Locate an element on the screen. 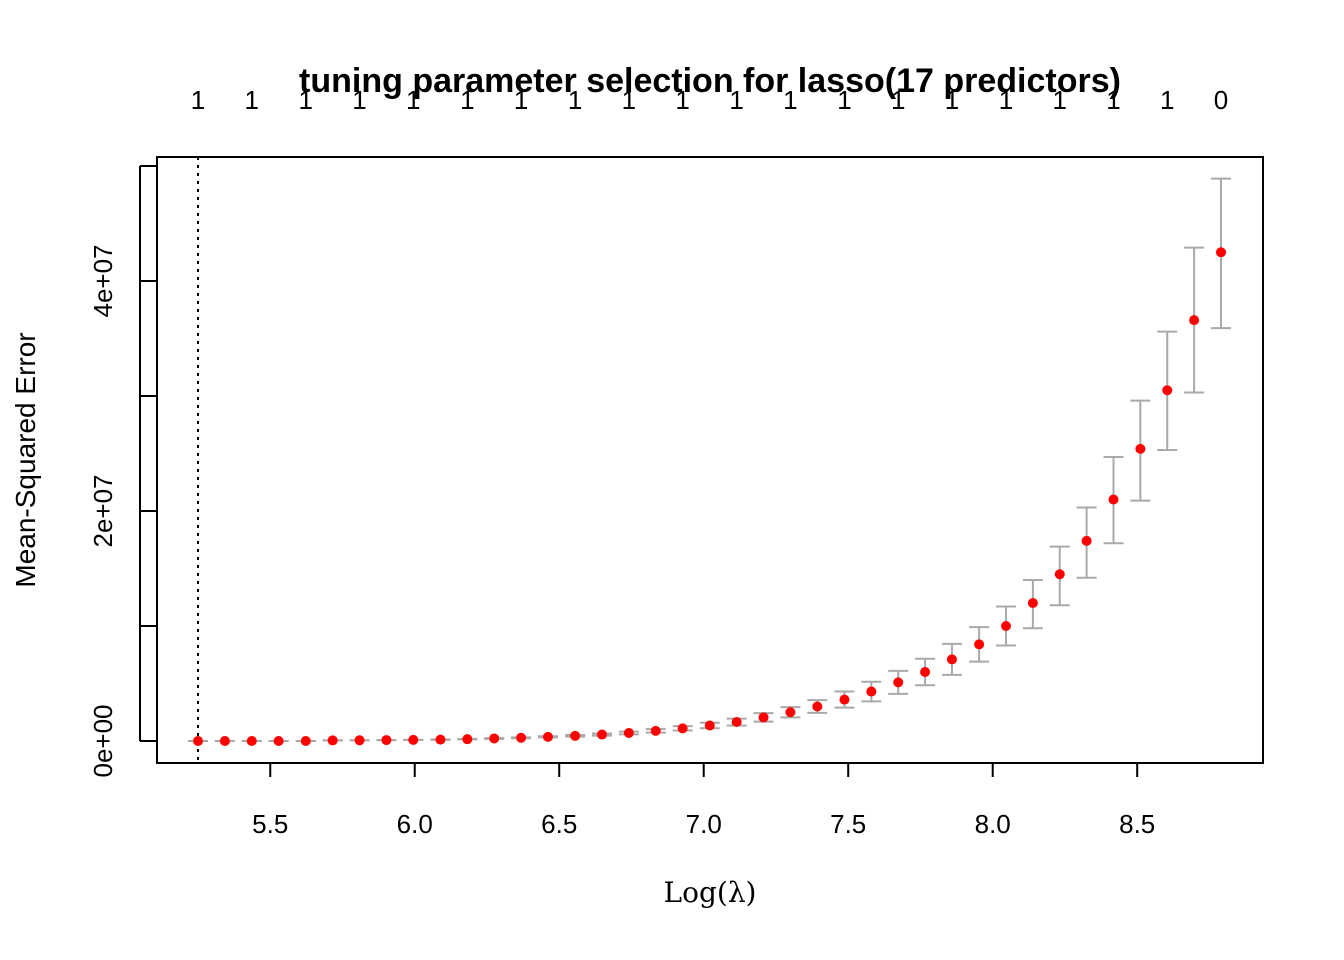 The height and width of the screenshot is (960, 1344). x-tick-label: 7.5 is located at coordinates (848, 824).